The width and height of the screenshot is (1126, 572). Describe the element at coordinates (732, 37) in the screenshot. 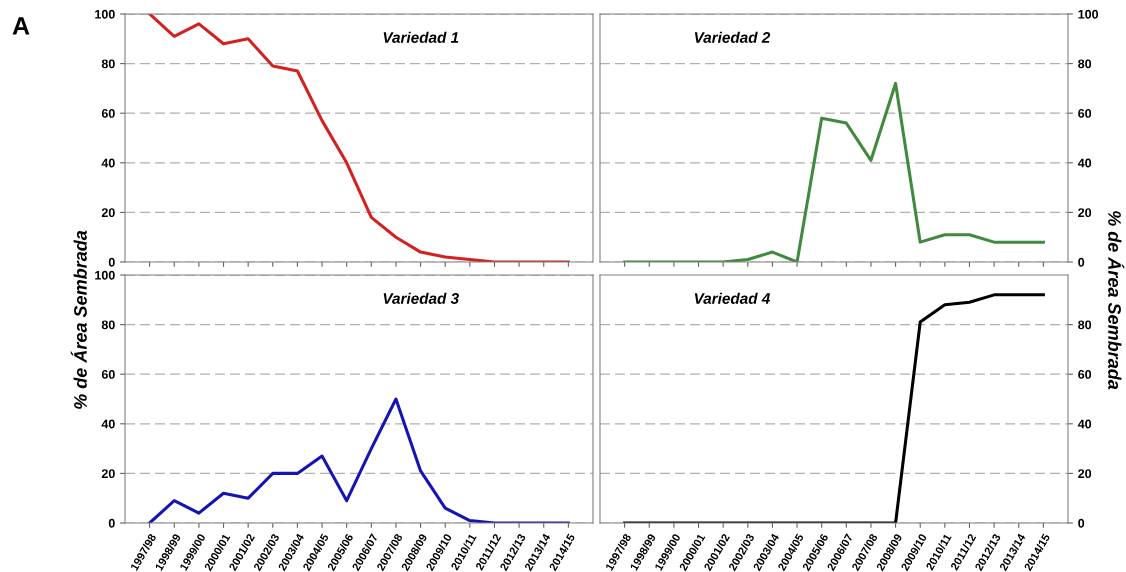

I see `text: Variedad 2` at that location.